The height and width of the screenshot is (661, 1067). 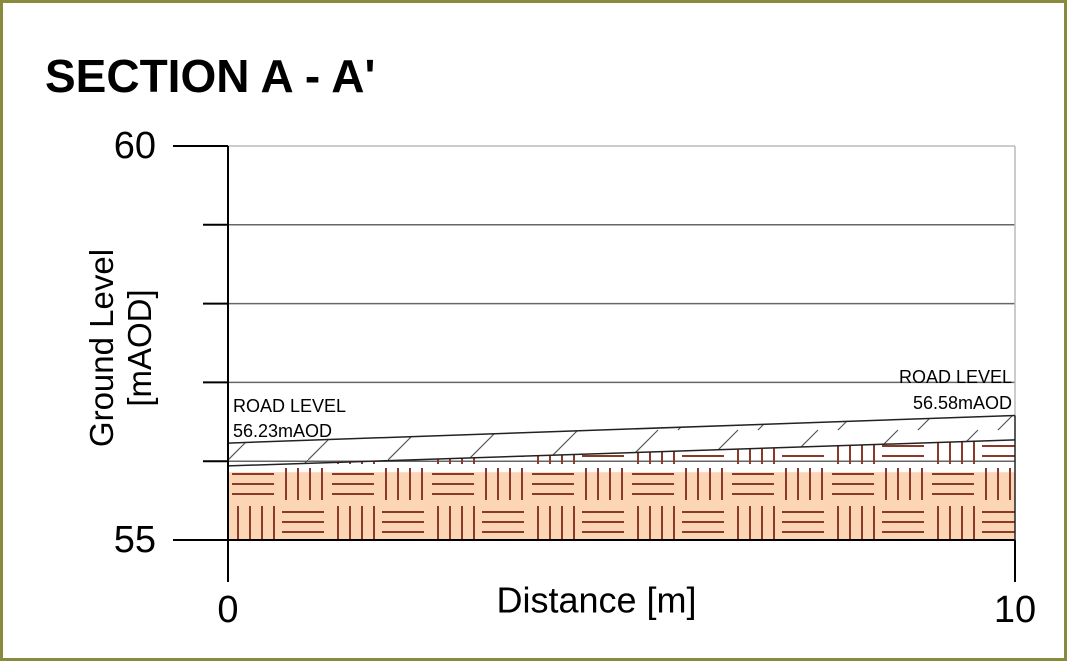 What do you see at coordinates (1015, 610) in the screenshot?
I see `x-tick-label: 10` at bounding box center [1015, 610].